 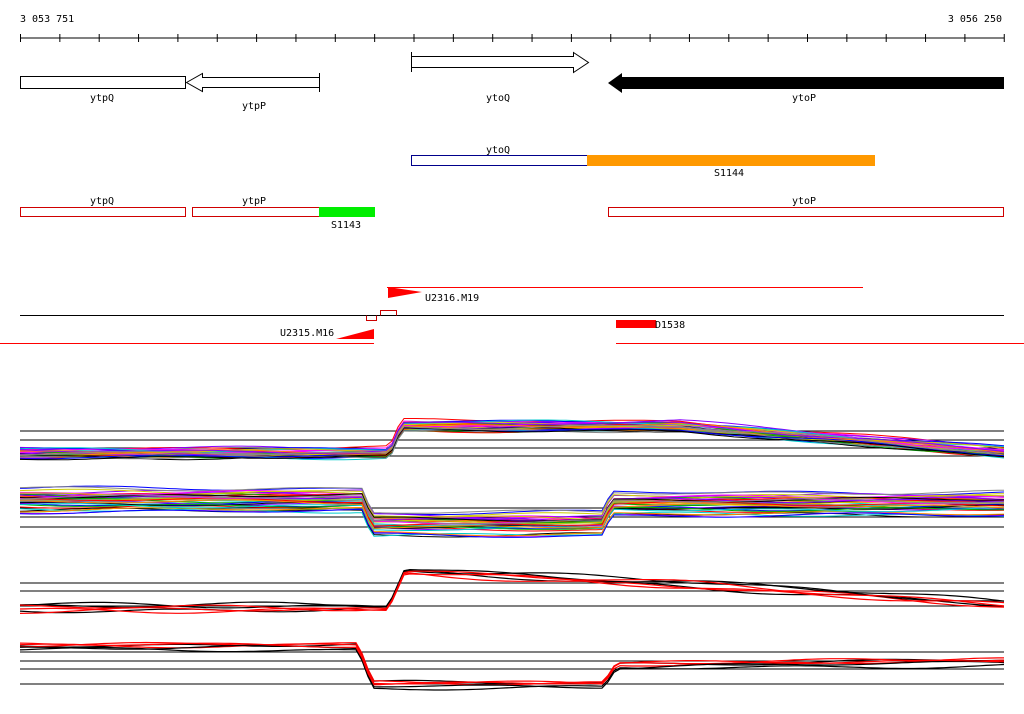 I want to click on feature-U2316-flag, so click(x=405, y=292).